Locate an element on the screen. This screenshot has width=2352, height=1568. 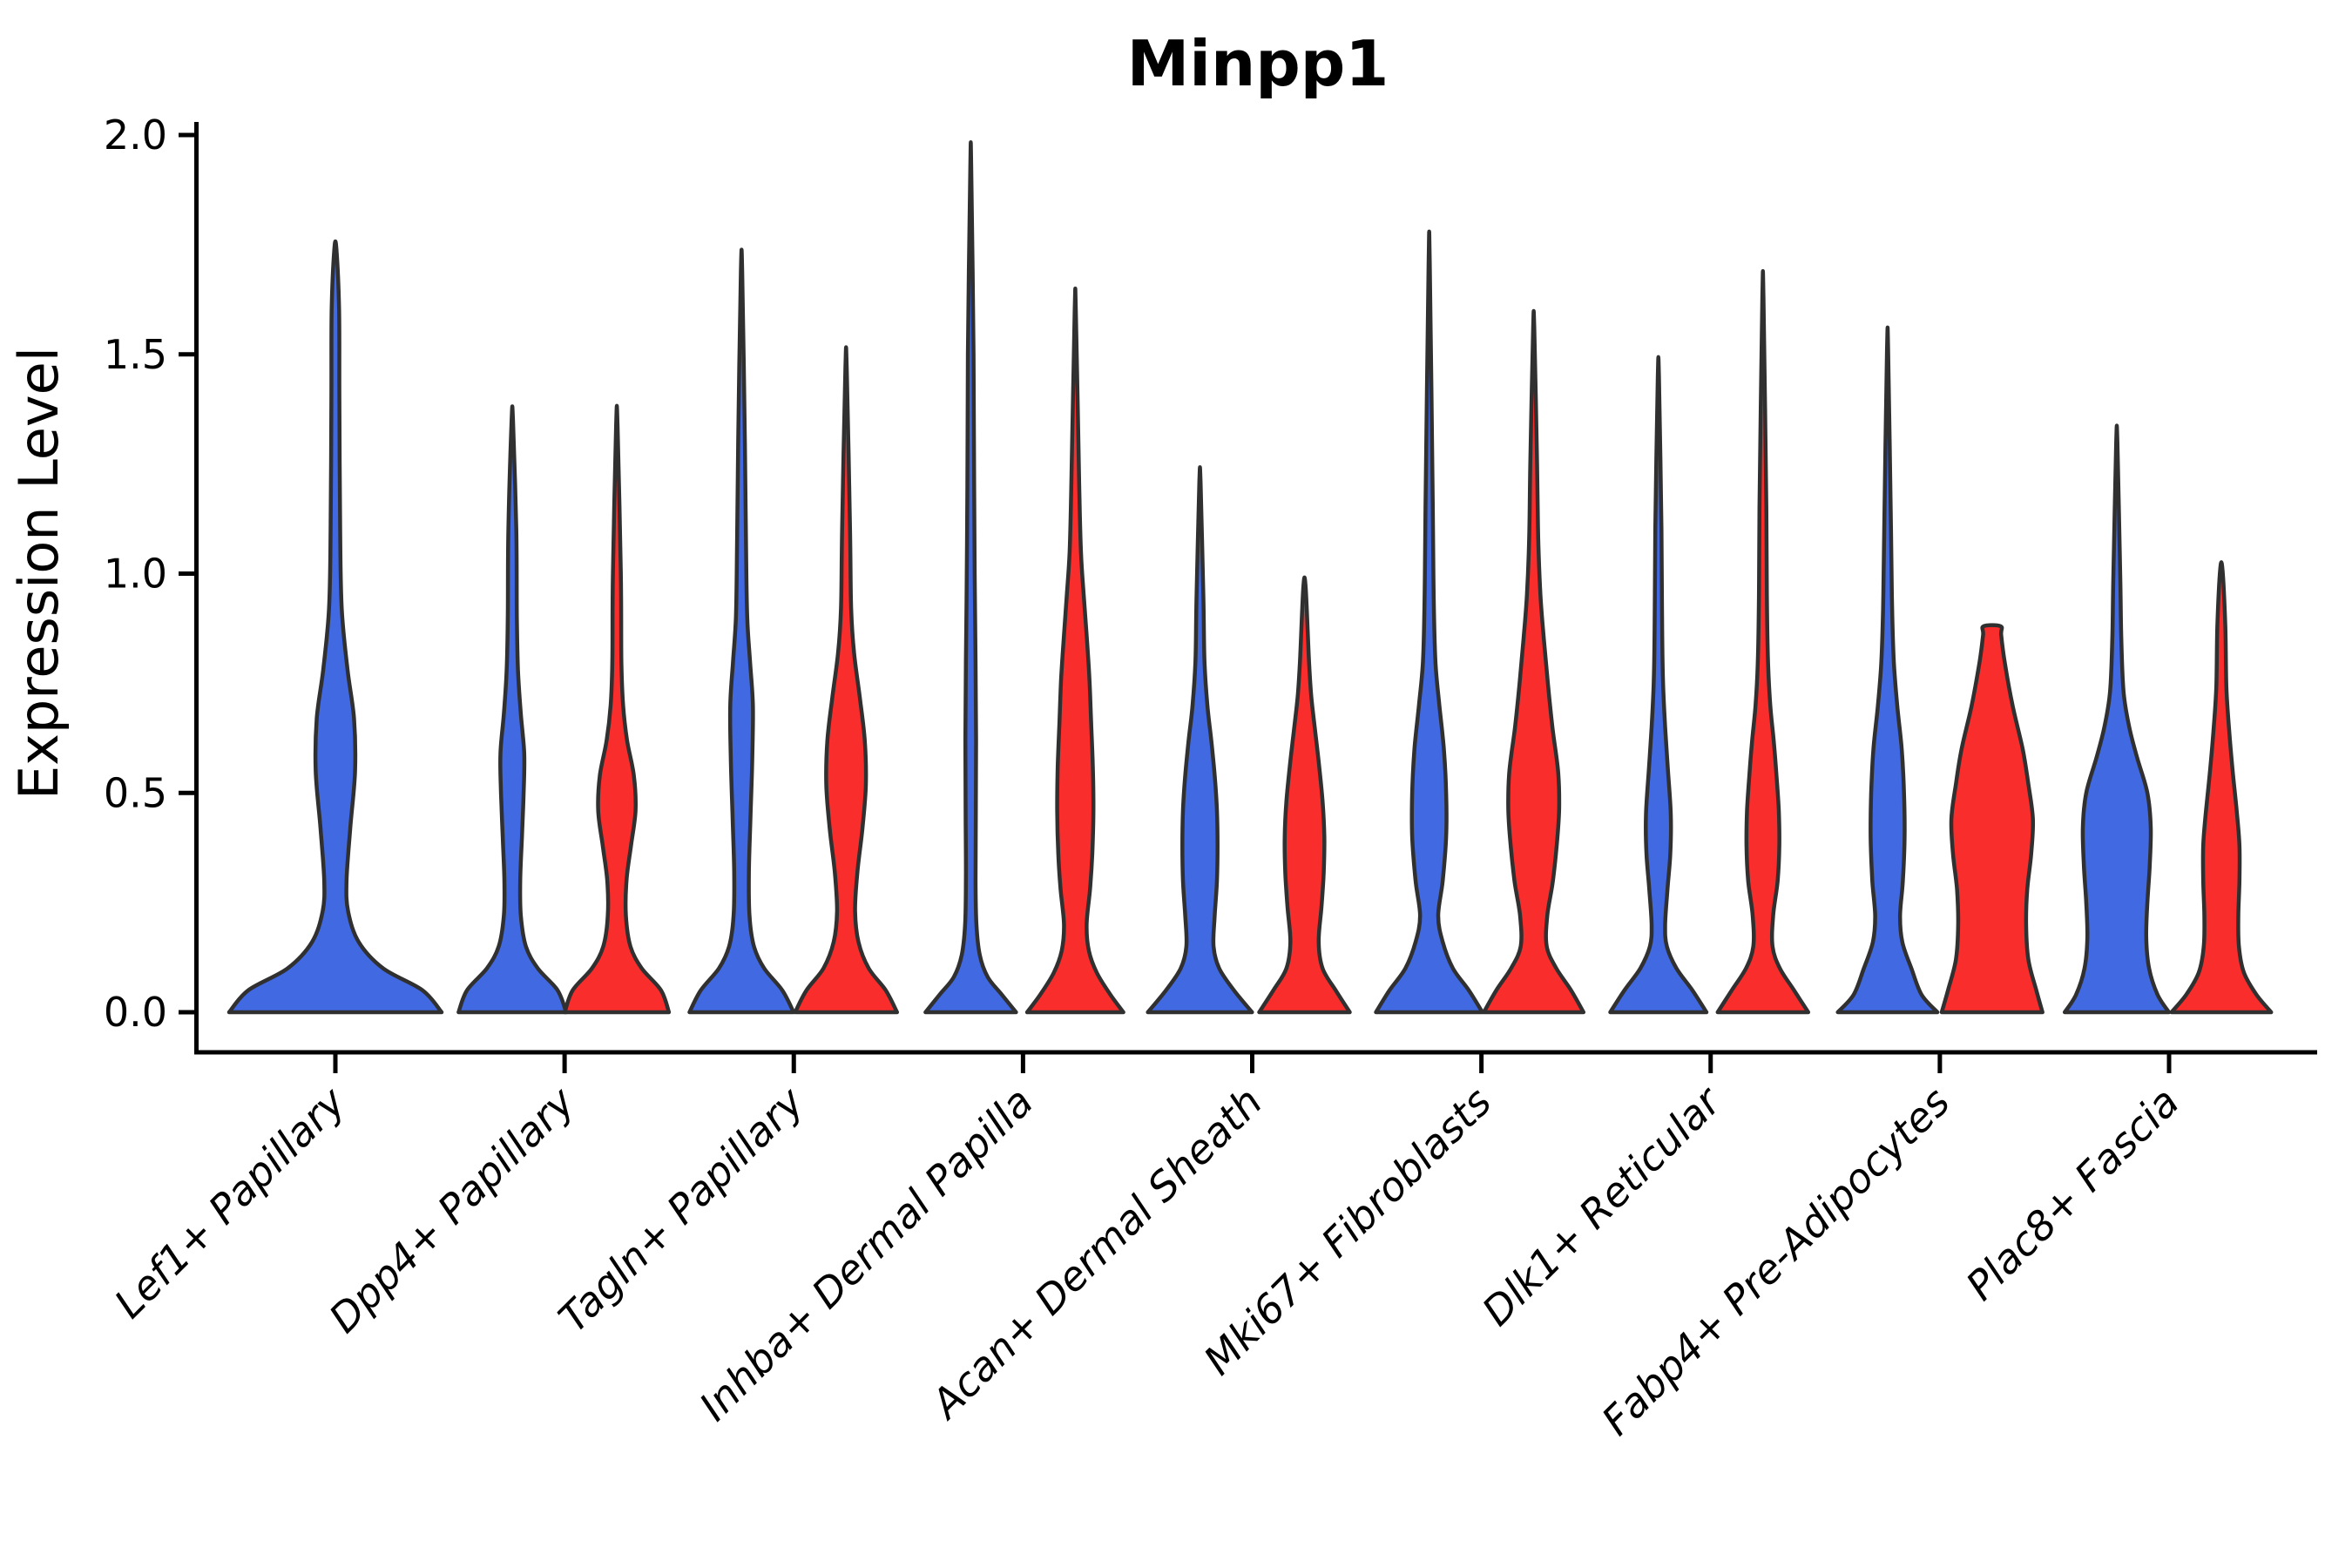
x-tick-label-plac8-fascia: Plac8+ Fascia is located at coordinates (2072, 1193).